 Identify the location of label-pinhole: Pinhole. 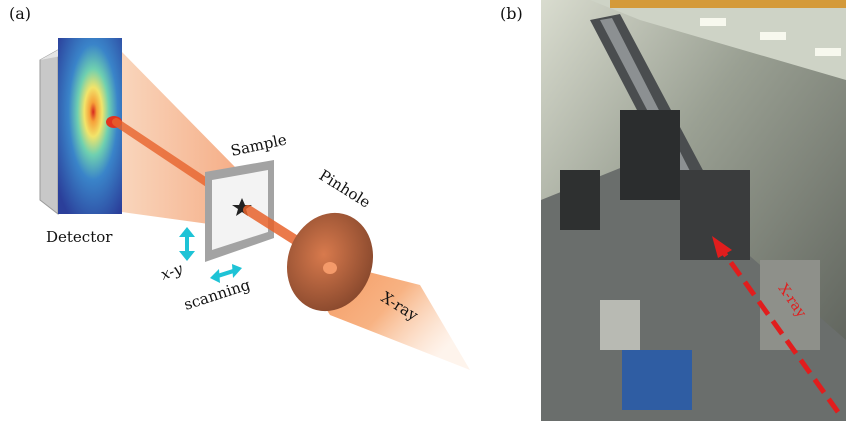
(345, 188).